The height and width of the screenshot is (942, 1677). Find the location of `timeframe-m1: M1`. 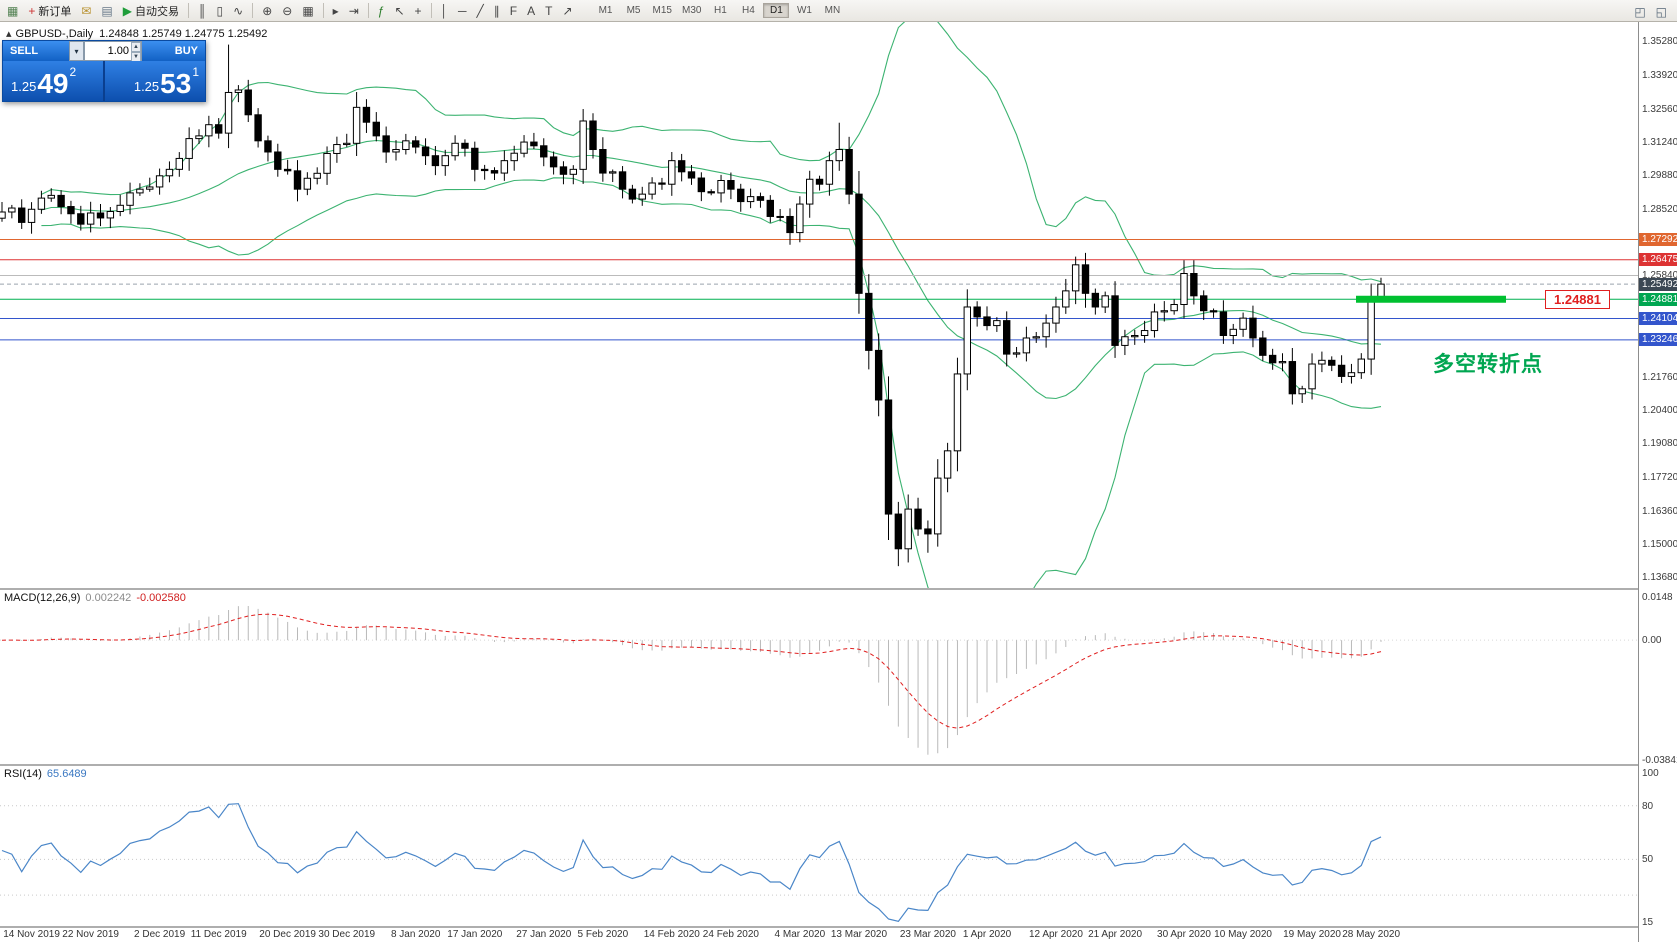

timeframe-m1: M1 is located at coordinates (605, 10).